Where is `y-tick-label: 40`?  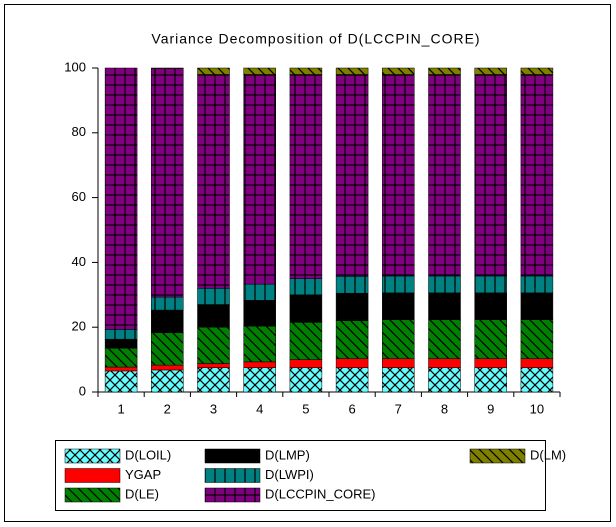 y-tick-label: 40 is located at coordinates (79, 261).